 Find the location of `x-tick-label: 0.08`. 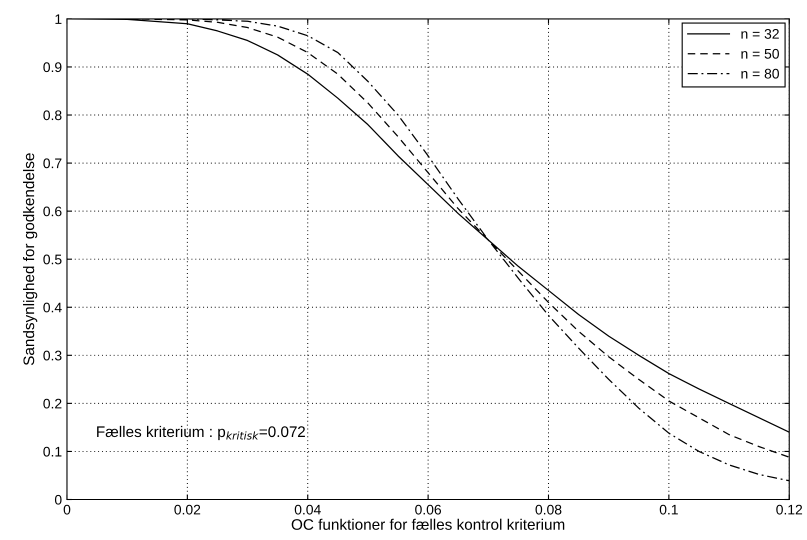

x-tick-label: 0.08 is located at coordinates (549, 509).